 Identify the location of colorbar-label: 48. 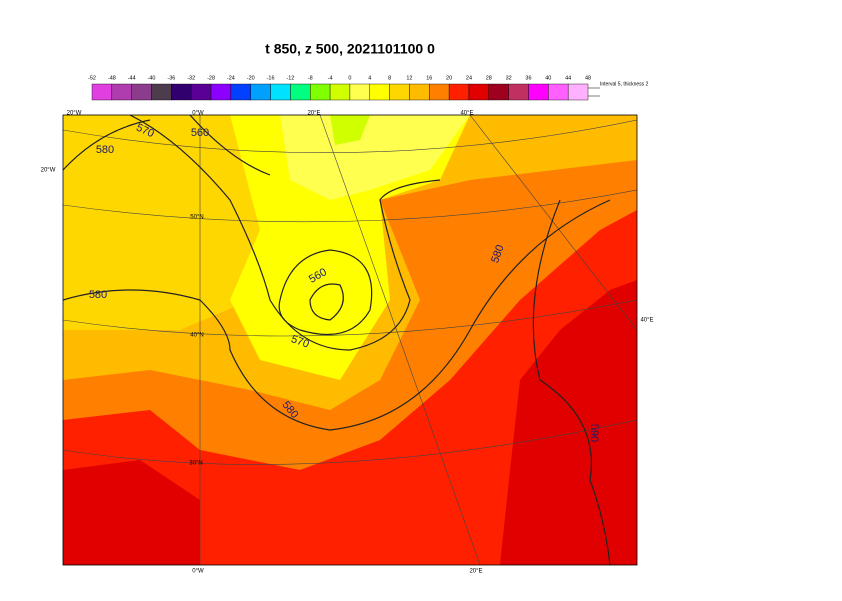
(588, 78).